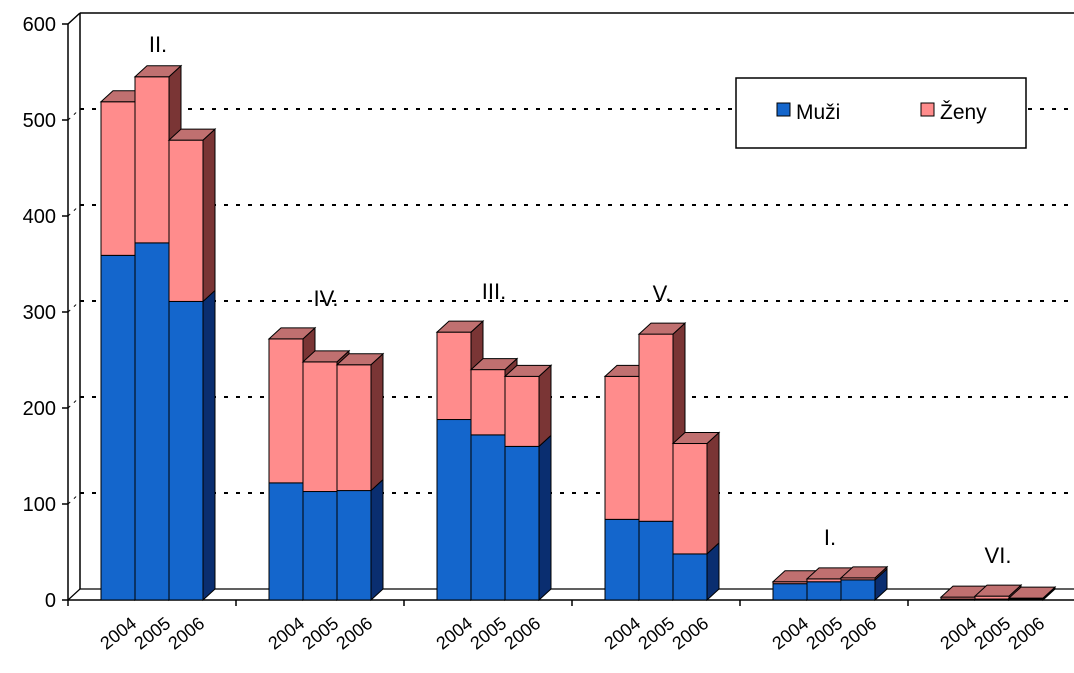  Describe the element at coordinates (927, 109) in the screenshot. I see `legend-swatch-zeny` at that location.